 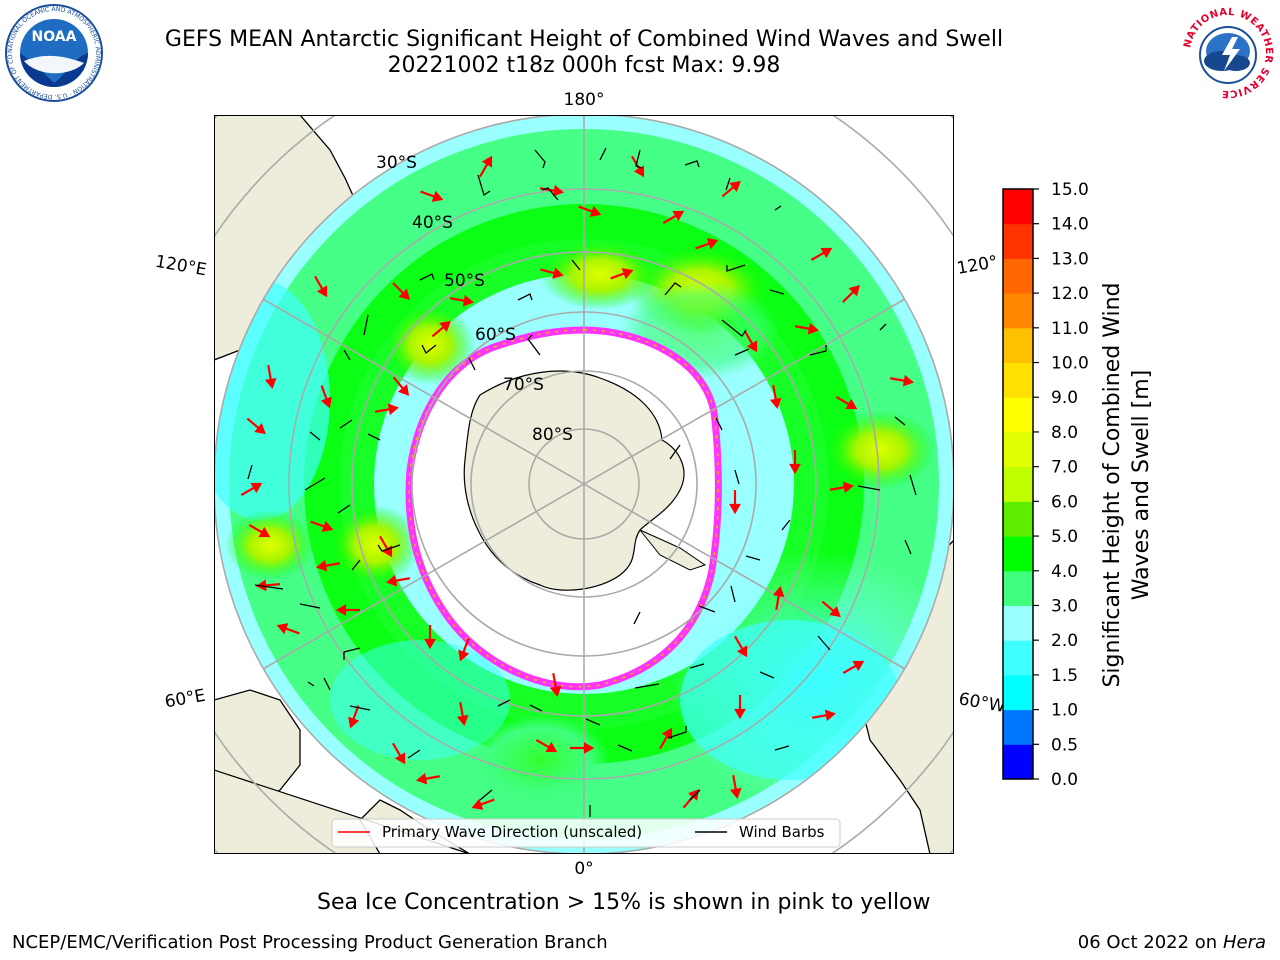 I want to click on nws-logo: NATIONAL WEATHER SERVICE, so click(x=1228, y=53).